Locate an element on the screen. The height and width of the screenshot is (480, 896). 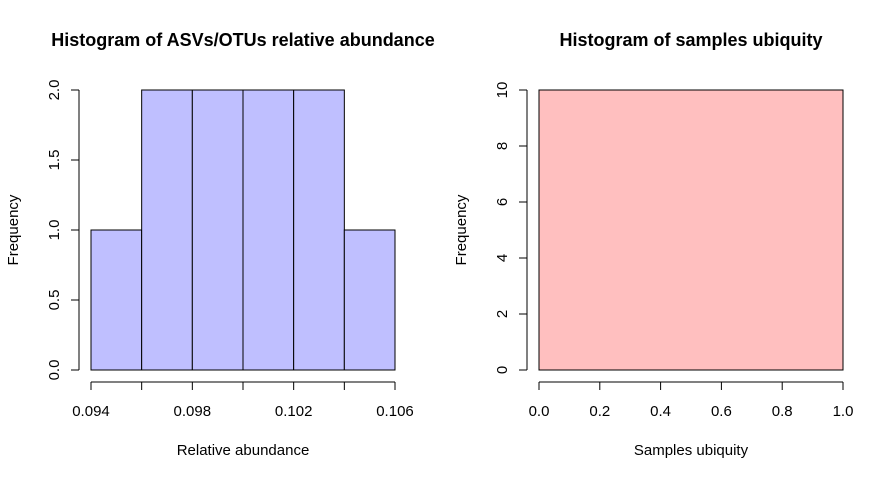
ubiquity-chart-title: Histogram of samples ubiquity is located at coordinates (690, 40).